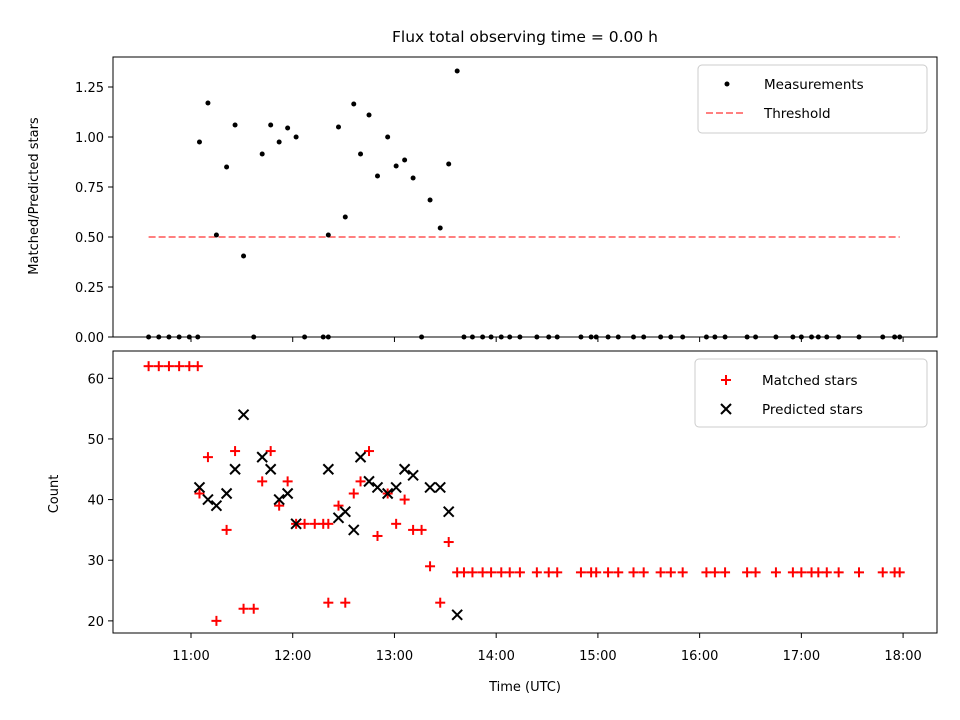 The image size is (960, 720). What do you see at coordinates (94, 213) in the screenshot?
I see `top-y-ticks: 0.00 0.25 0.50 0.75 1.00 1.25` at bounding box center [94, 213].